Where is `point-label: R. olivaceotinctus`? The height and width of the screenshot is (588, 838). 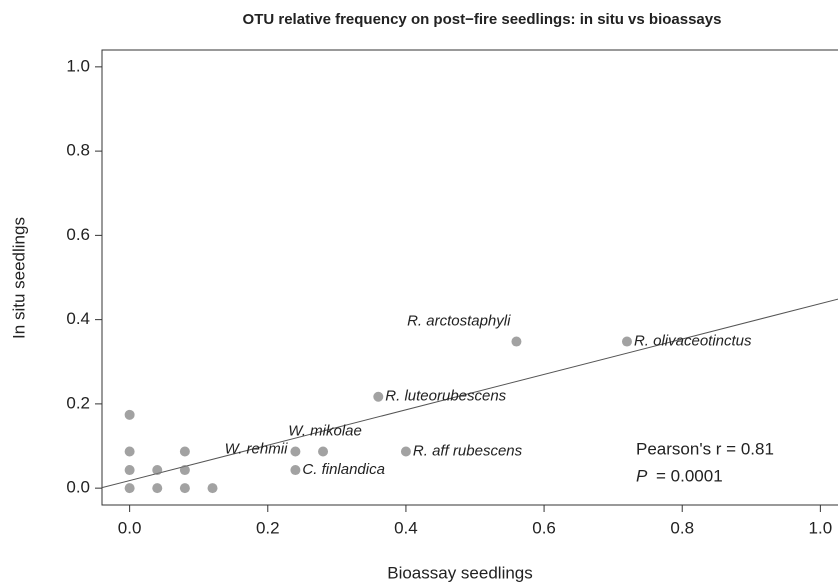 point-label: R. olivaceotinctus is located at coordinates (693, 341).